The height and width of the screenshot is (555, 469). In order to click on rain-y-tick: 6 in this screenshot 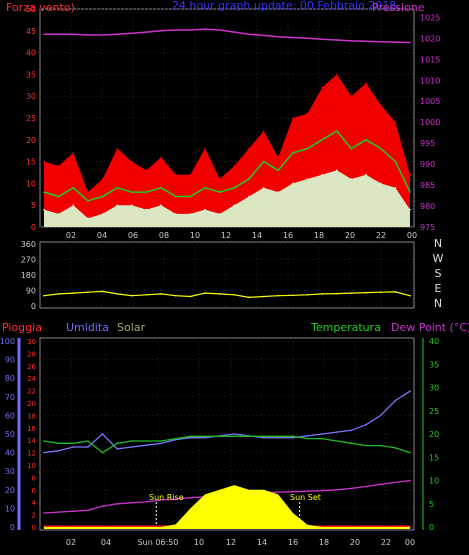, I will do `click(34, 491)`.